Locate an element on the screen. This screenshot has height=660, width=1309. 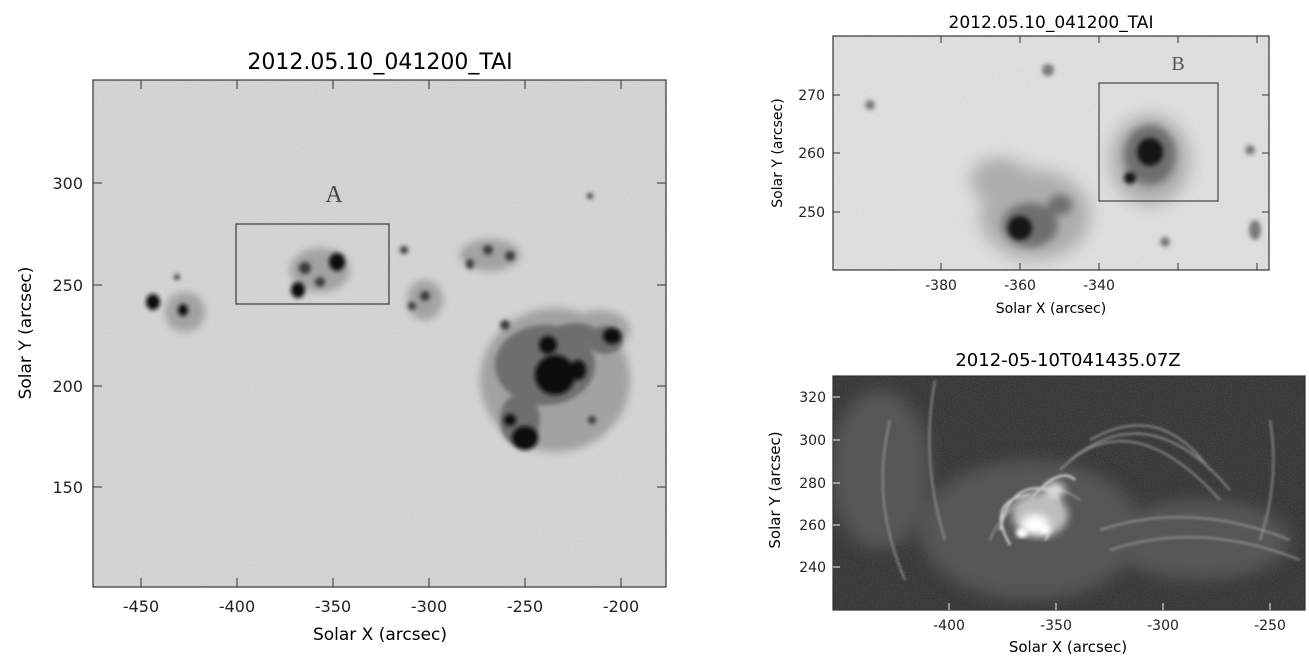
right-bottom-y-axis-label: Solar Y (arcsec) is located at coordinates (775, 489).